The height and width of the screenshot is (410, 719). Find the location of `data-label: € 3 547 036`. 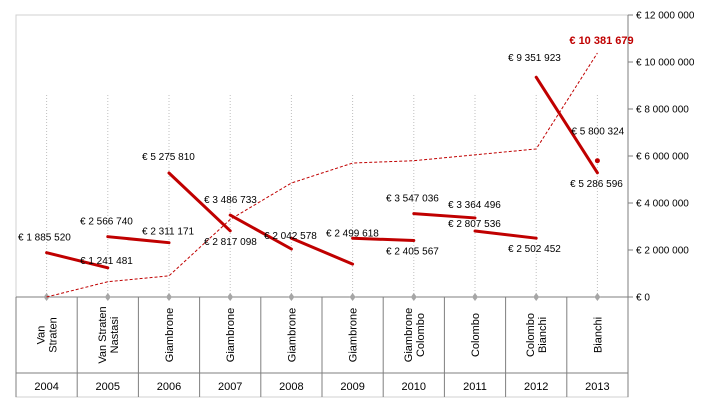

data-label: € 3 547 036 is located at coordinates (412, 199).